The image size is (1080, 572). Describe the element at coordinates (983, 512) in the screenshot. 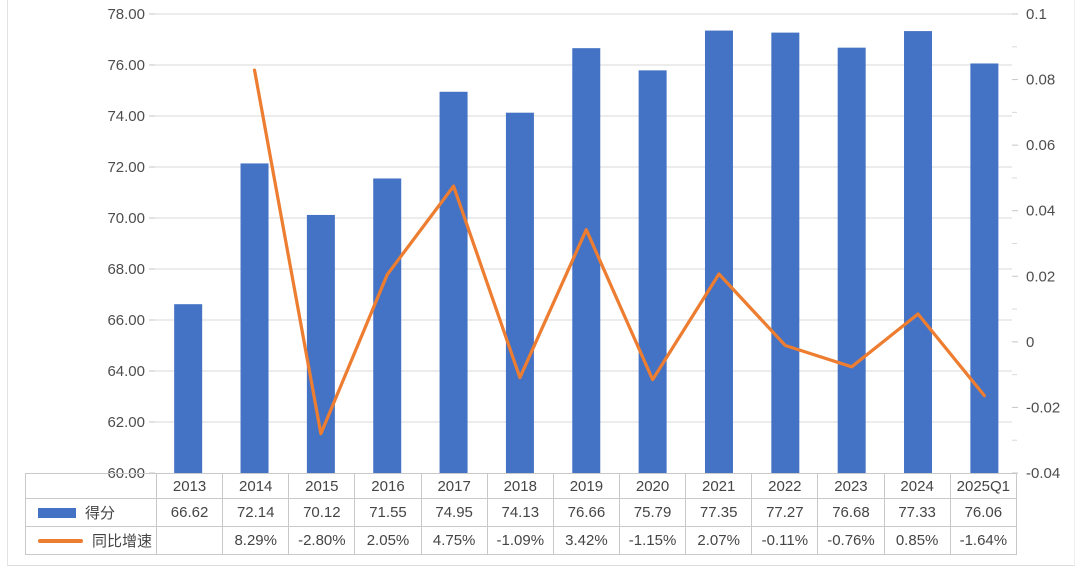

I see `score-cell-2025Q1: 76.06` at that location.